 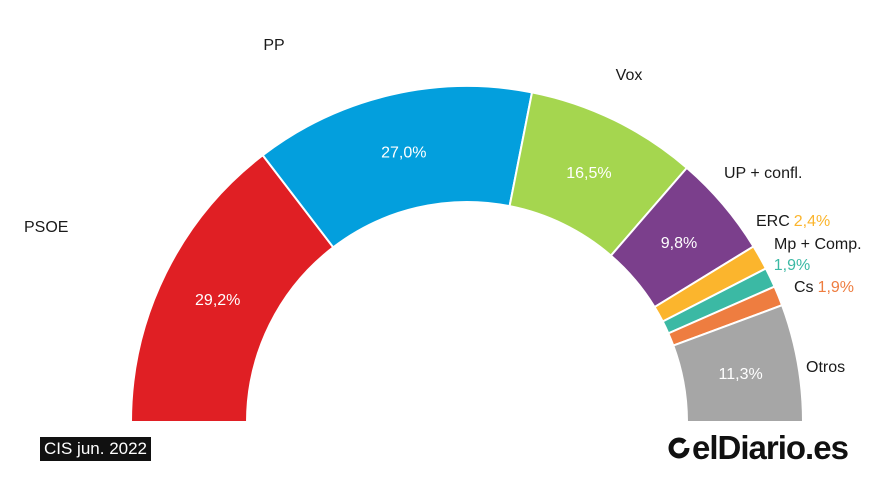 What do you see at coordinates (793, 221) in the screenshot?
I see `party-label-erc: ERC 2,4%` at bounding box center [793, 221].